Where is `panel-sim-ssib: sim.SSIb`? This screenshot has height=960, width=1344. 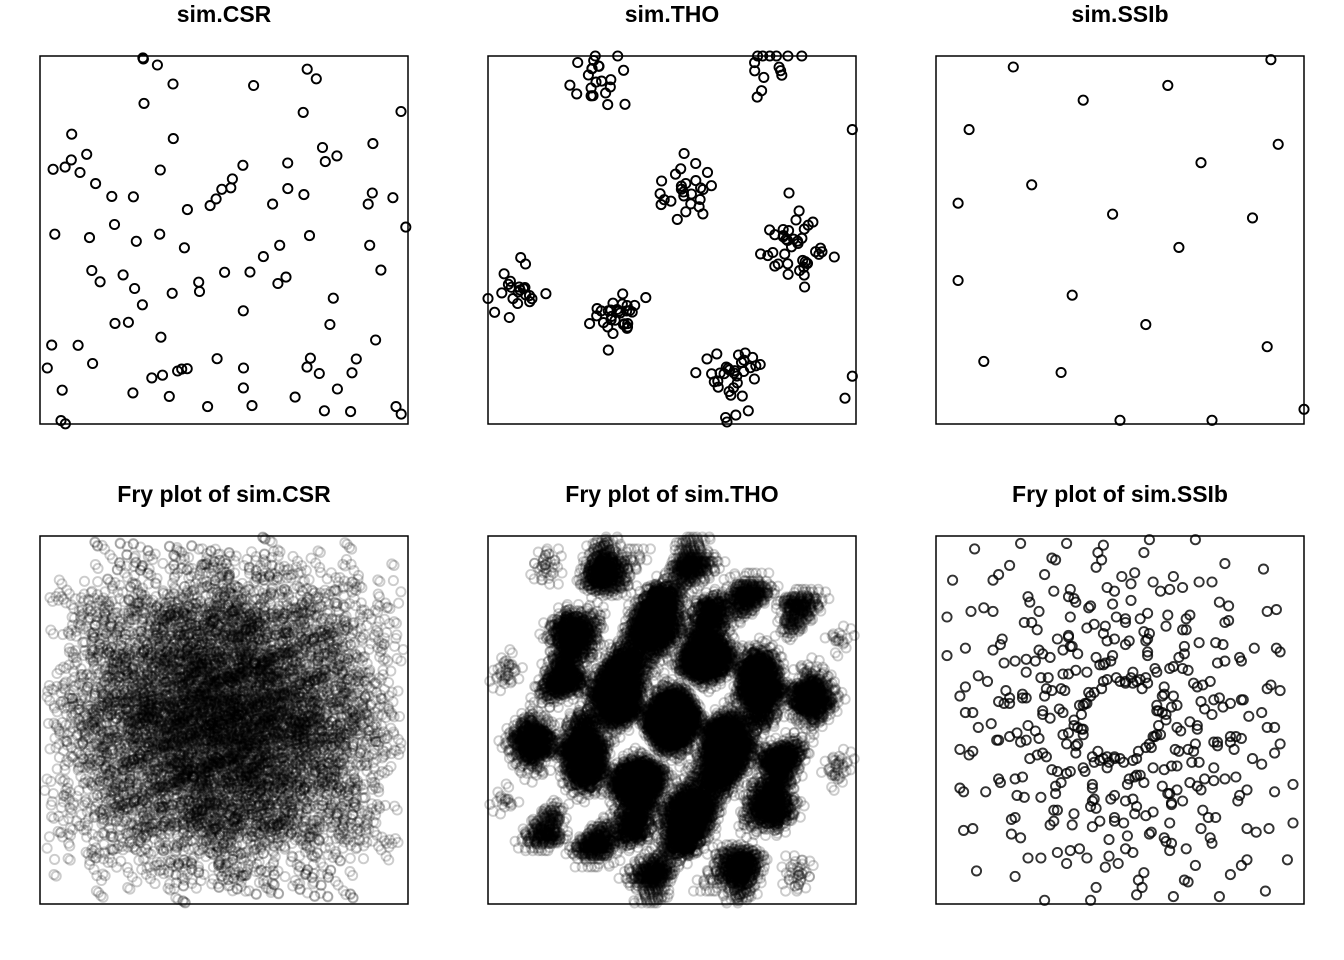
panel-sim-ssib: sim.SSIb is located at coordinates (1122, 213).